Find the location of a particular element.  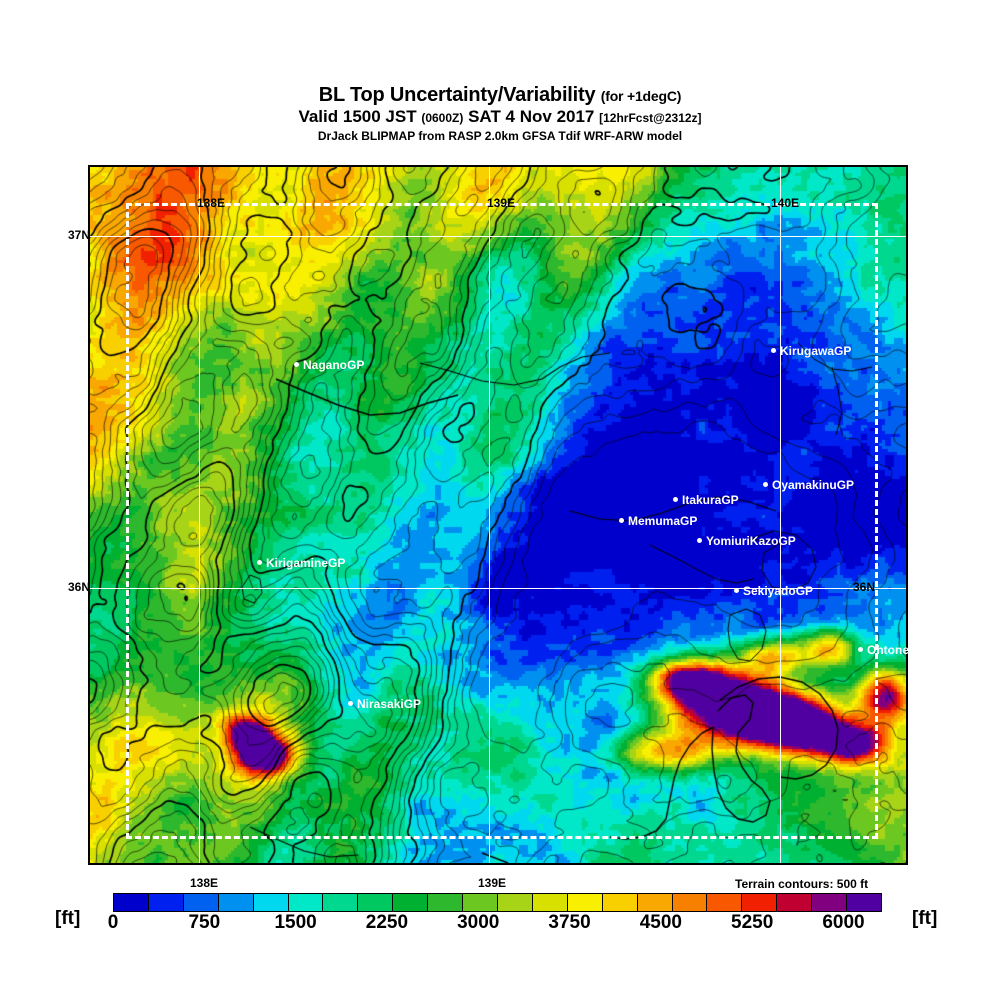

station-marker-itakuragp: ItakuraGP is located at coordinates (706, 499).